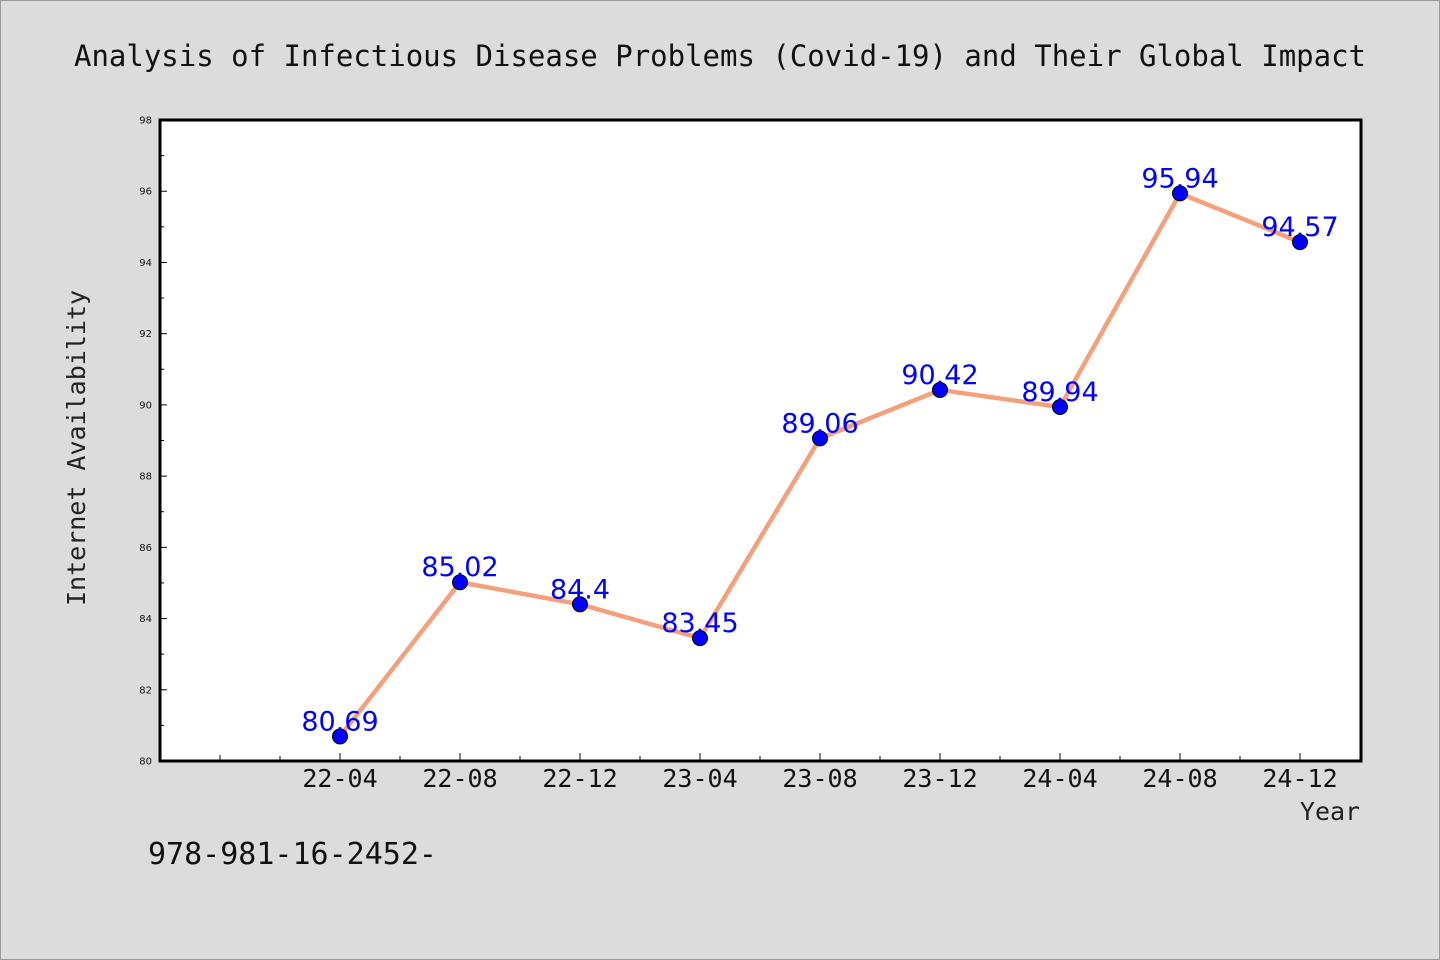 The image size is (1440, 960). Describe the element at coordinates (76, 448) in the screenshot. I see `y-axis-label: Internet Availability` at that location.